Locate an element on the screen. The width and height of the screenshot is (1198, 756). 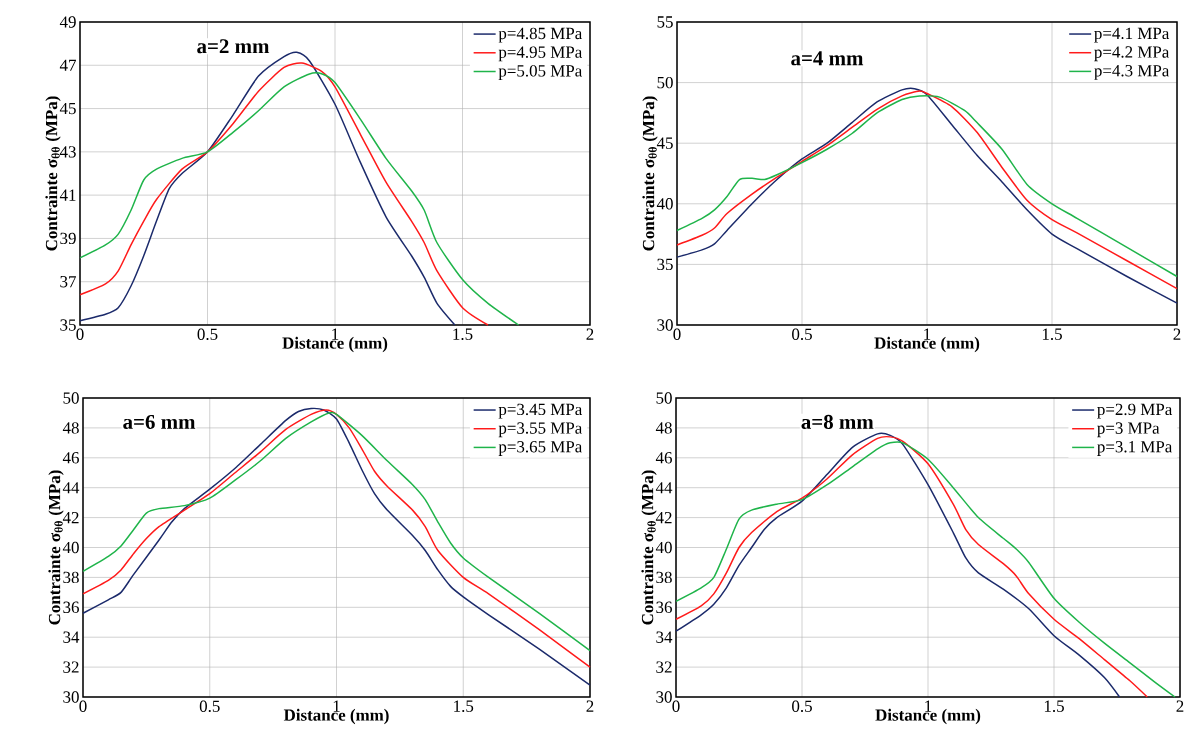
legend-label: p=3 MPa is located at coordinates (1128, 430).